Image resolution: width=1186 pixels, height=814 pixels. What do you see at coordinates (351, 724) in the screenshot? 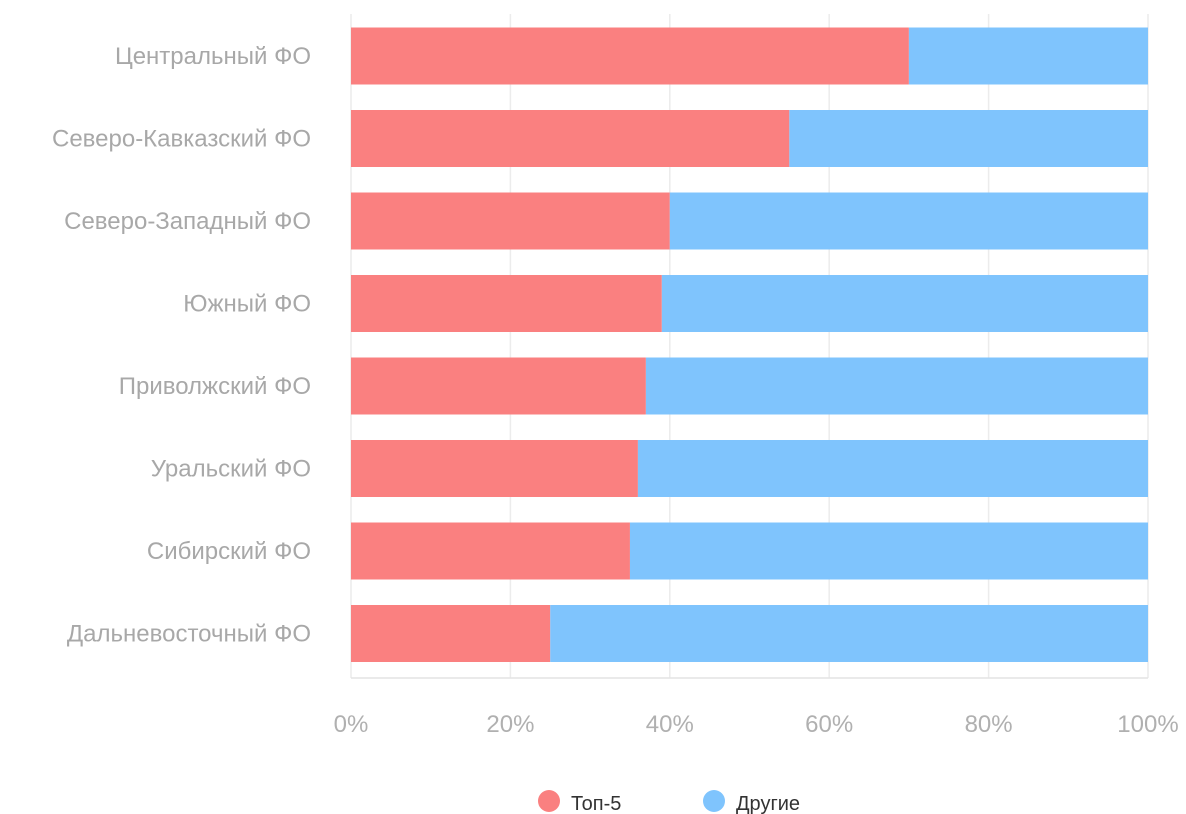
I see `x-tick-label: 0%` at bounding box center [351, 724].